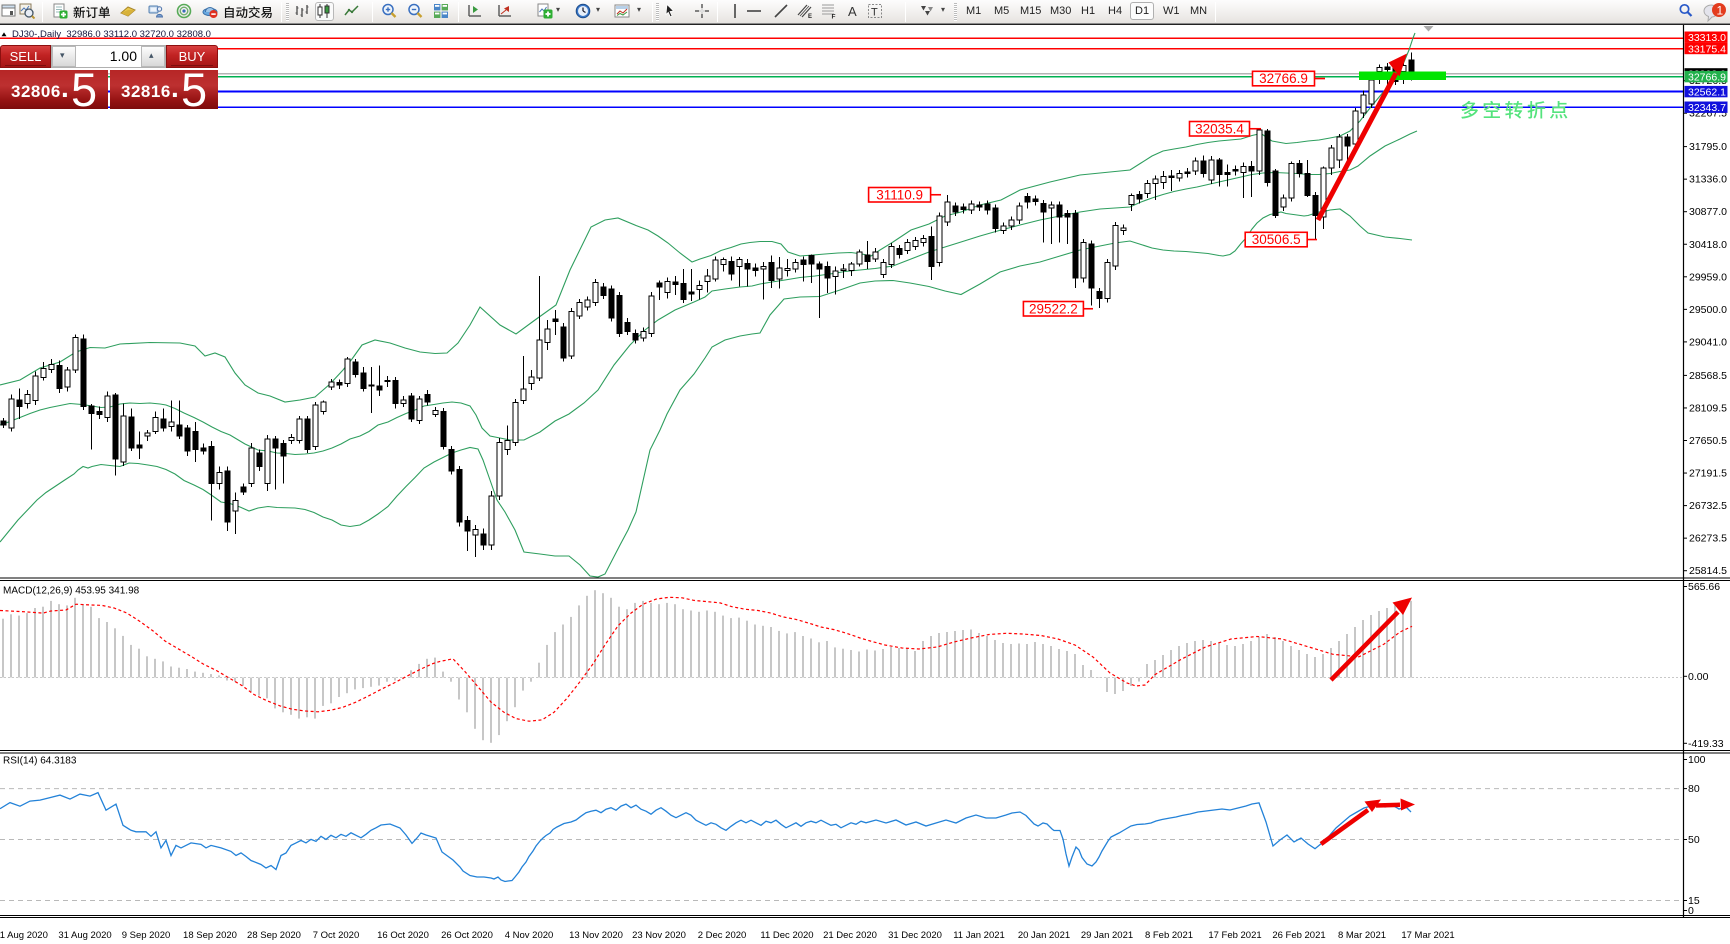 The width and height of the screenshot is (1730, 944). What do you see at coordinates (1362, 935) in the screenshot?
I see `svg-text: 8 Mar 2021` at bounding box center [1362, 935].